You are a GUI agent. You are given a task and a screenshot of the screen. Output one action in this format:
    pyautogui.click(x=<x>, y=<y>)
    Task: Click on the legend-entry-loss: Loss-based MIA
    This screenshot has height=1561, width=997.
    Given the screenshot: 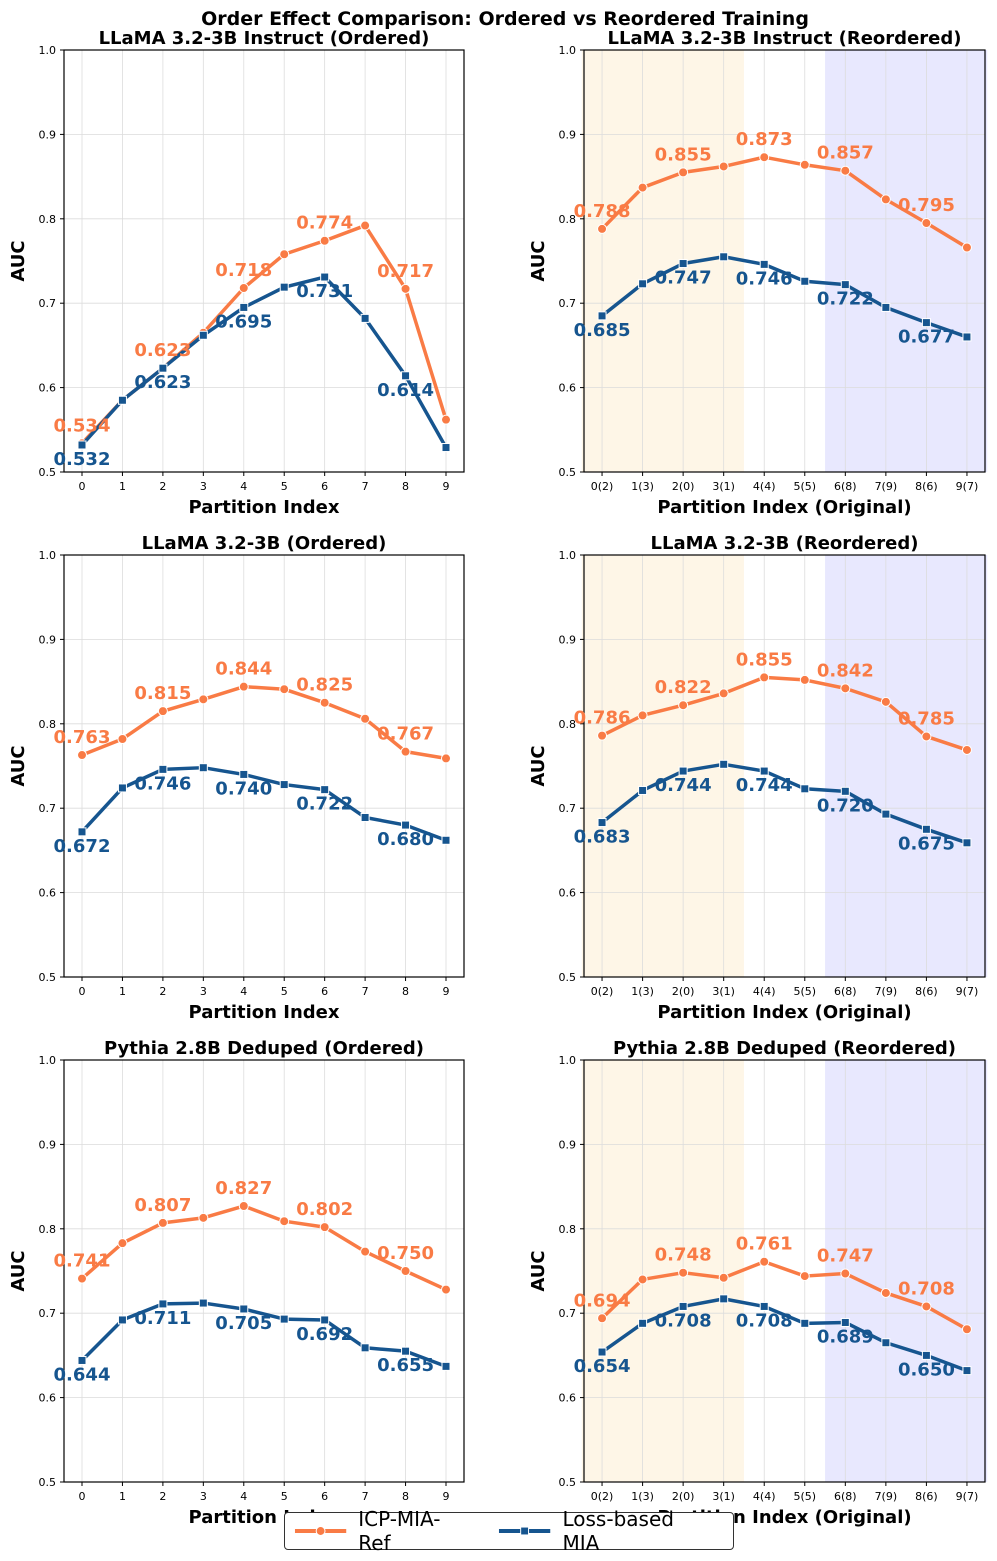 What is the action you would take?
    pyautogui.click(x=606, y=1531)
    